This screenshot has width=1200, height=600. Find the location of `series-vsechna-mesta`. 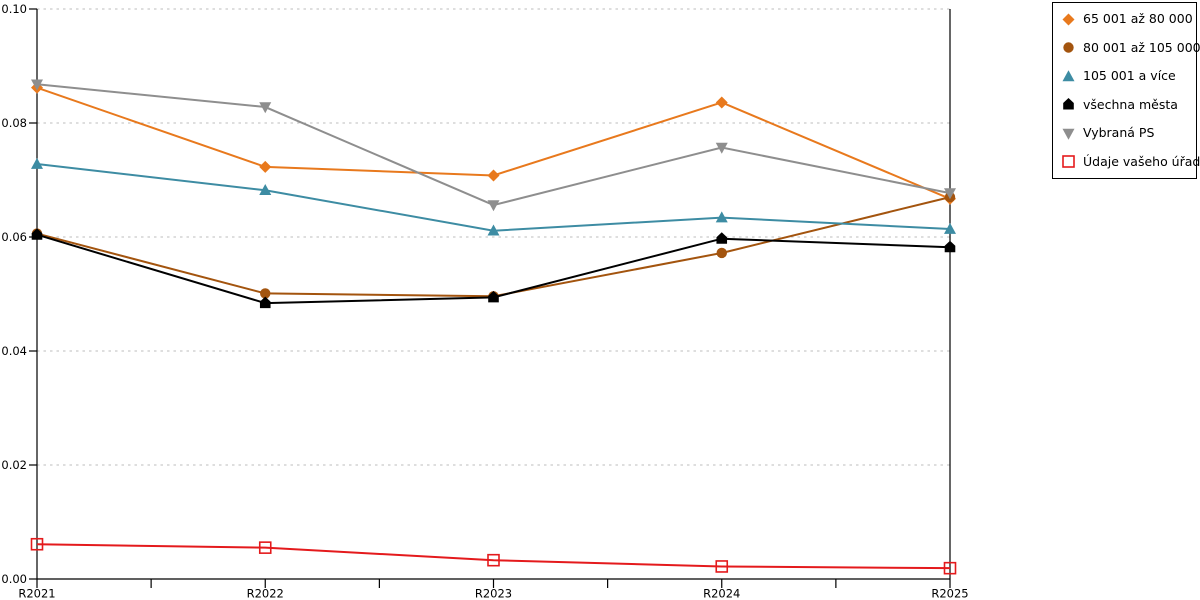

series-vsechna-mesta is located at coordinates (493, 268).